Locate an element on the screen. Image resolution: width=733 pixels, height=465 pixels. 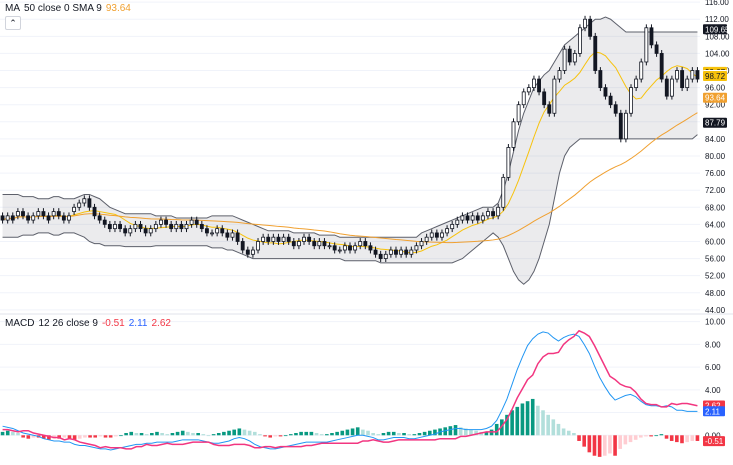
price-label: 98.72 is located at coordinates (715, 76).